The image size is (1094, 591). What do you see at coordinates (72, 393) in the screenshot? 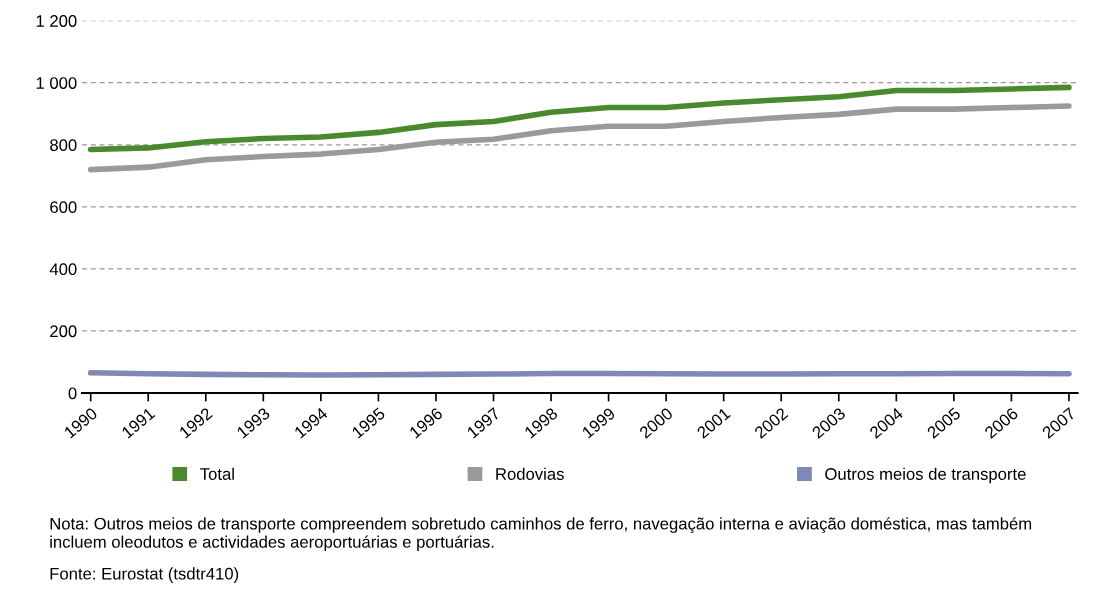
I see `y-tick-label: 0` at bounding box center [72, 393].